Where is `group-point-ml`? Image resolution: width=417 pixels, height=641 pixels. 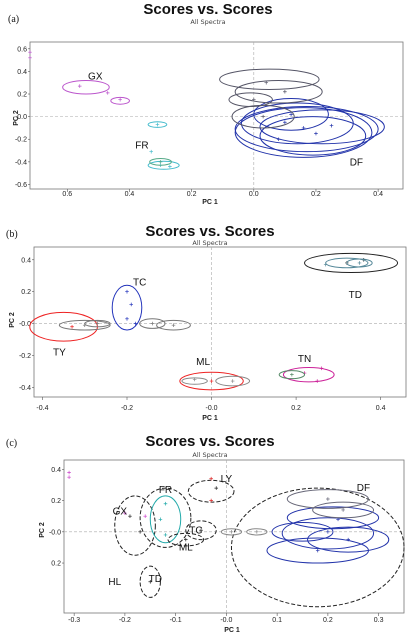
group-point-ml is located at coordinates (211, 381).